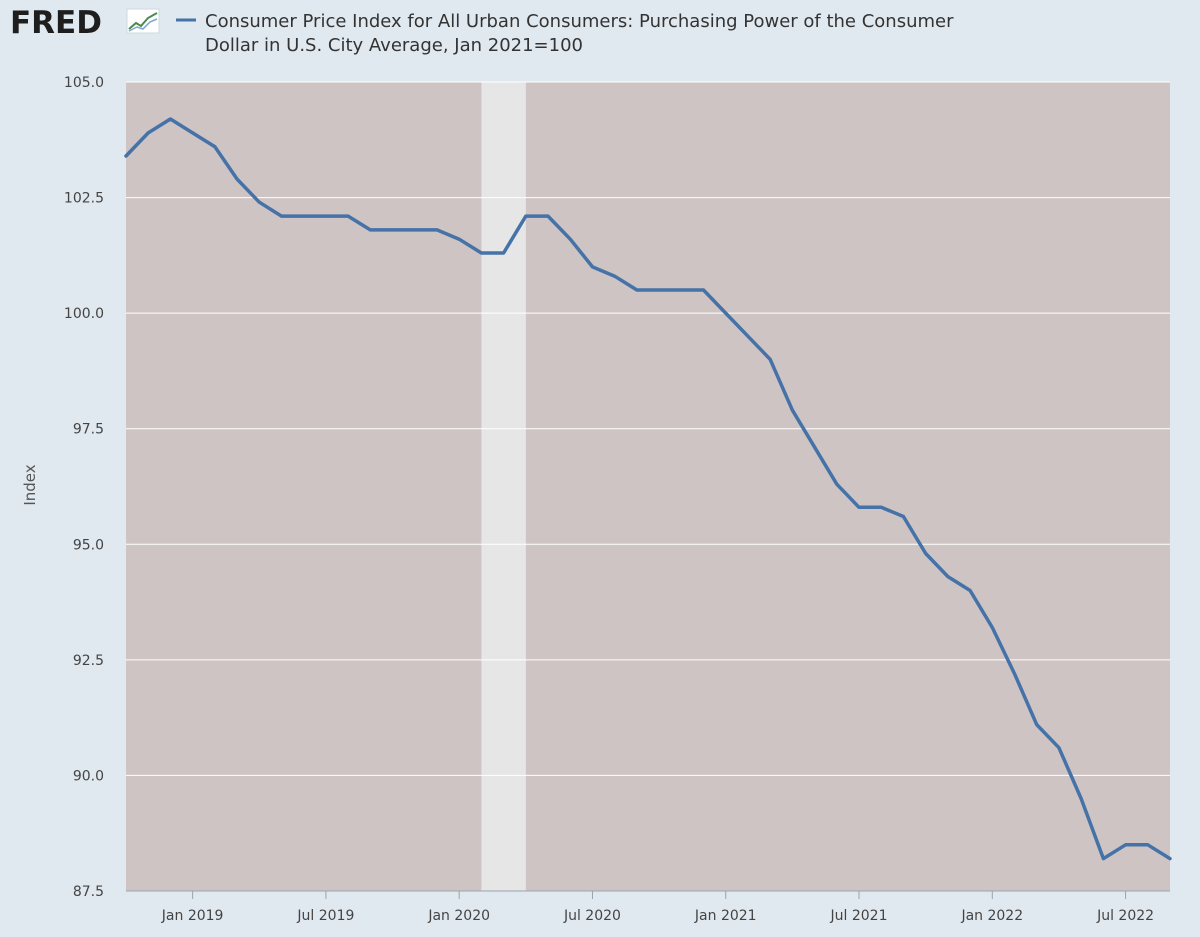  What do you see at coordinates (1125, 916) in the screenshot?
I see `x-tick-label: Jul 2022` at bounding box center [1125, 916].